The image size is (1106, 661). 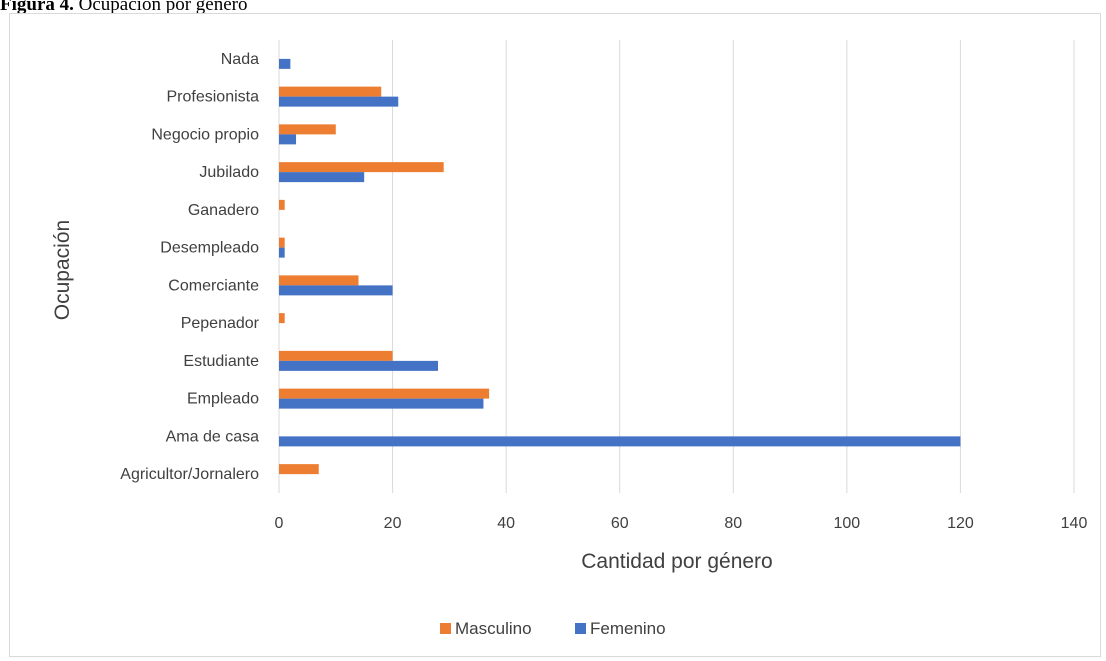 I want to click on category-label: Jubilado, so click(x=229, y=172).